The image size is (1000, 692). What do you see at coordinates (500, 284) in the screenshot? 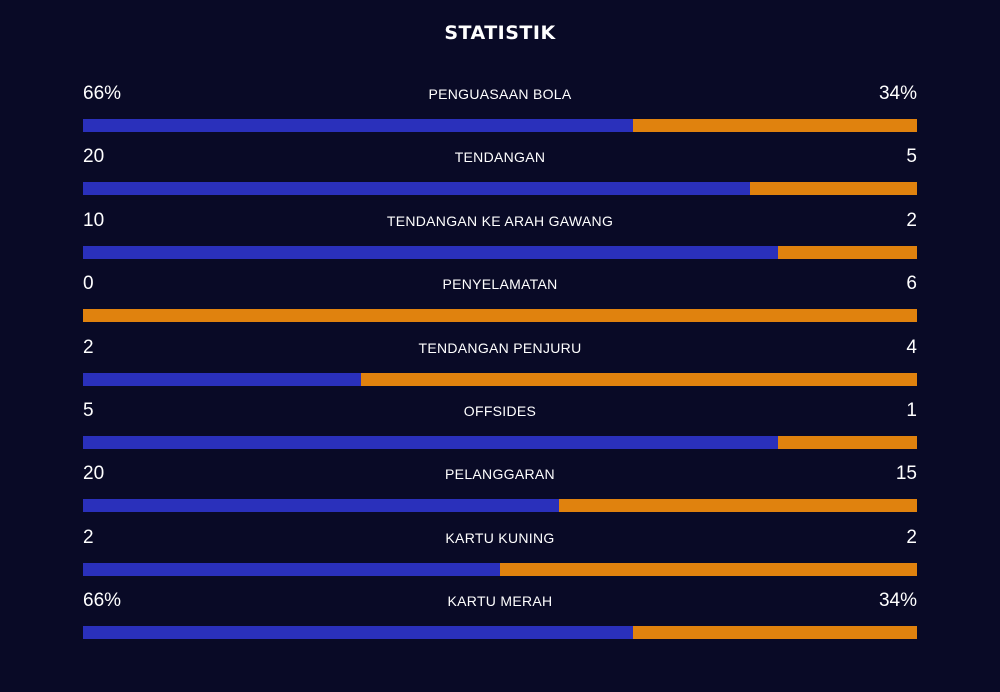
I see `stat-label: PENYELAMATAN` at bounding box center [500, 284].